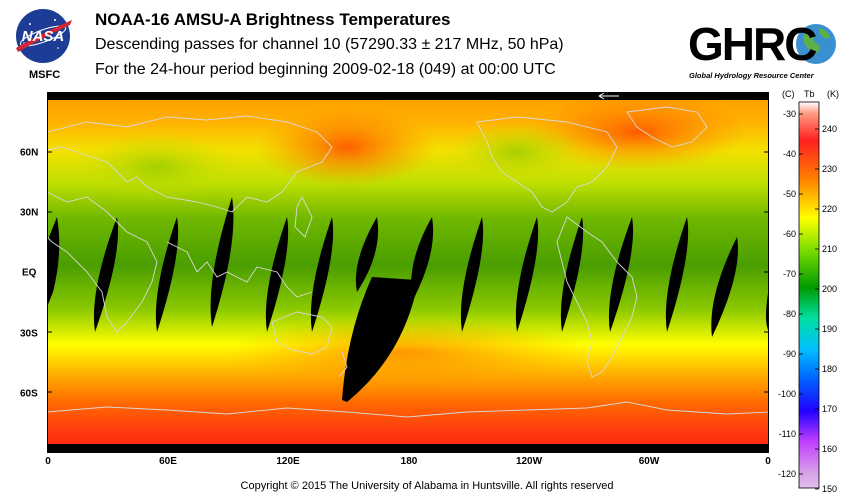  I want to click on colorbar-label-celsius: -40, so click(789, 154).